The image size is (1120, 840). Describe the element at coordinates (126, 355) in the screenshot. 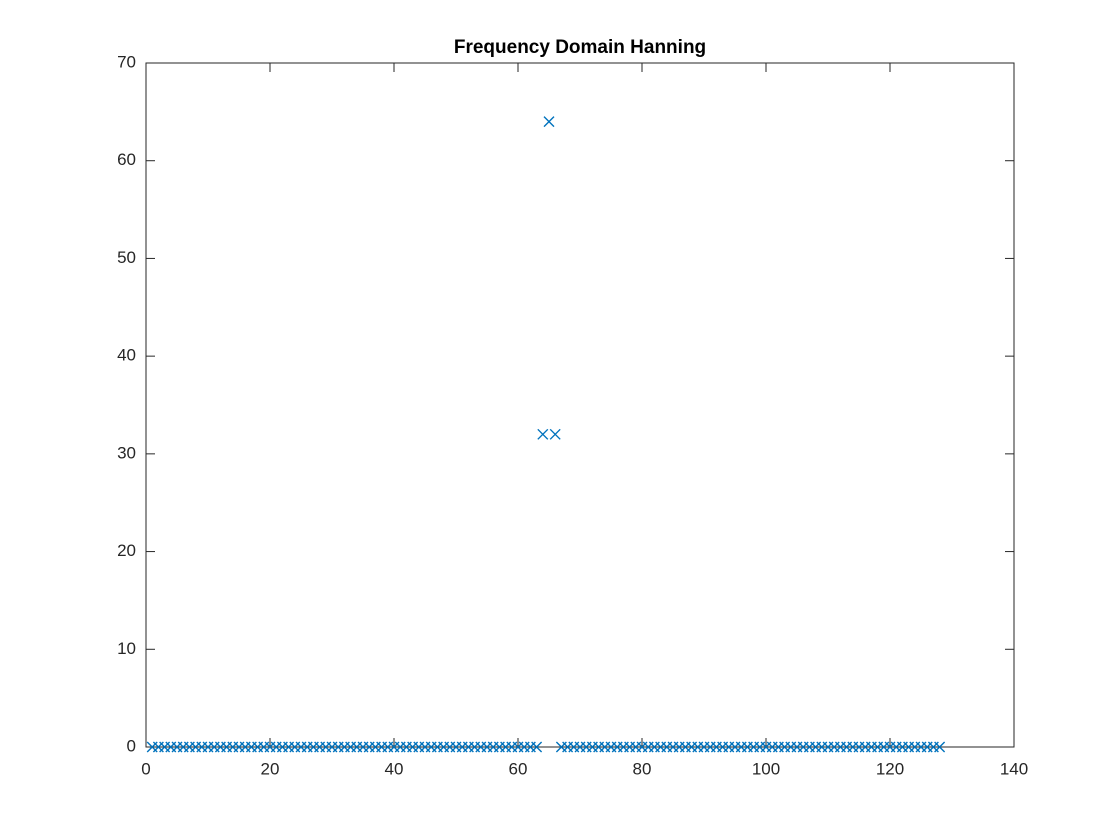

I see `y-tick-label: 40` at that location.